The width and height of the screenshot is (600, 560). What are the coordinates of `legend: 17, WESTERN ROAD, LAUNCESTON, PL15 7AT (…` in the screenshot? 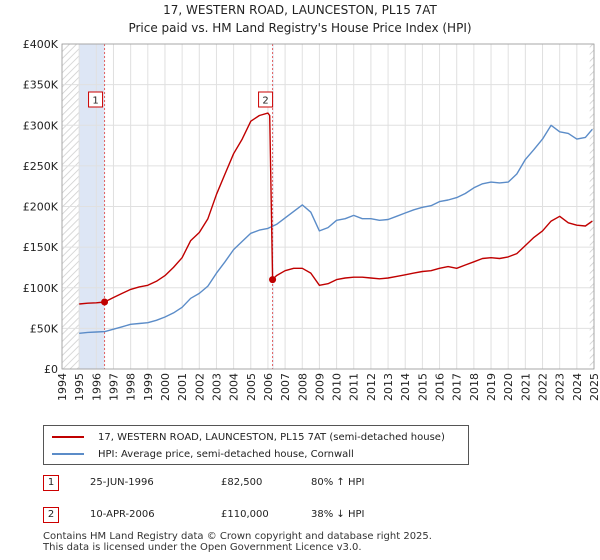 It's located at (256, 445).